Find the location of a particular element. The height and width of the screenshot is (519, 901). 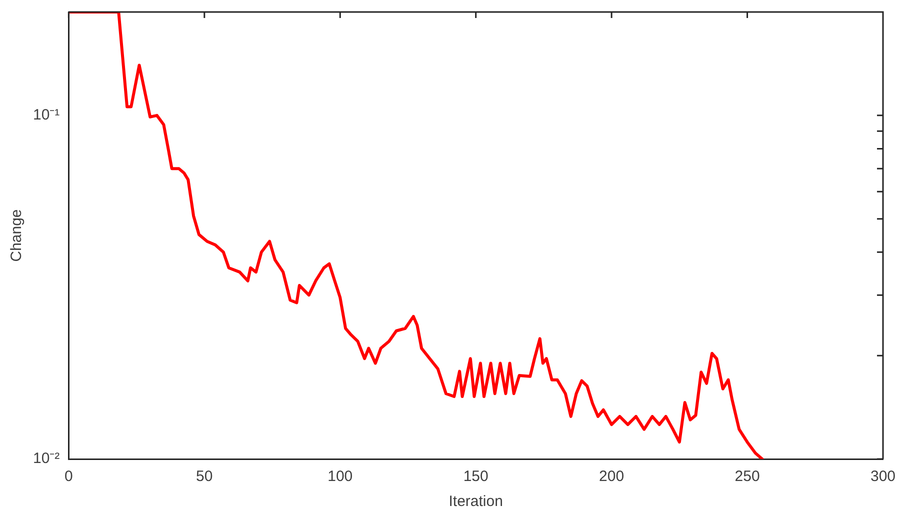

y-tick-label: 10⁻² is located at coordinates (46, 459).